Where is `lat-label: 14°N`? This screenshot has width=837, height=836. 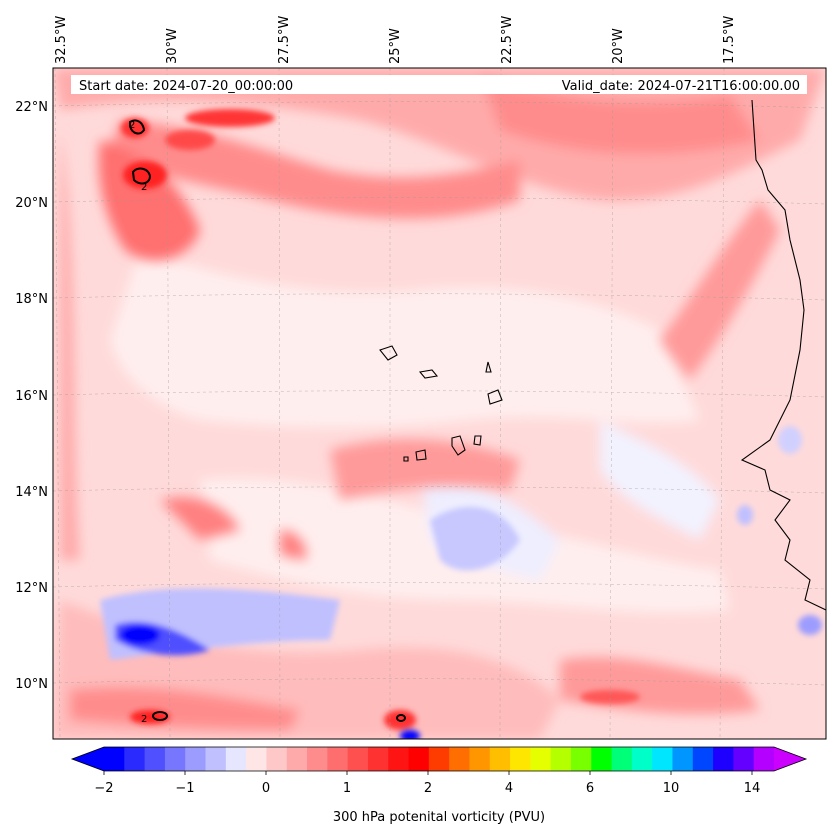 lat-label: 14°N is located at coordinates (31, 492).